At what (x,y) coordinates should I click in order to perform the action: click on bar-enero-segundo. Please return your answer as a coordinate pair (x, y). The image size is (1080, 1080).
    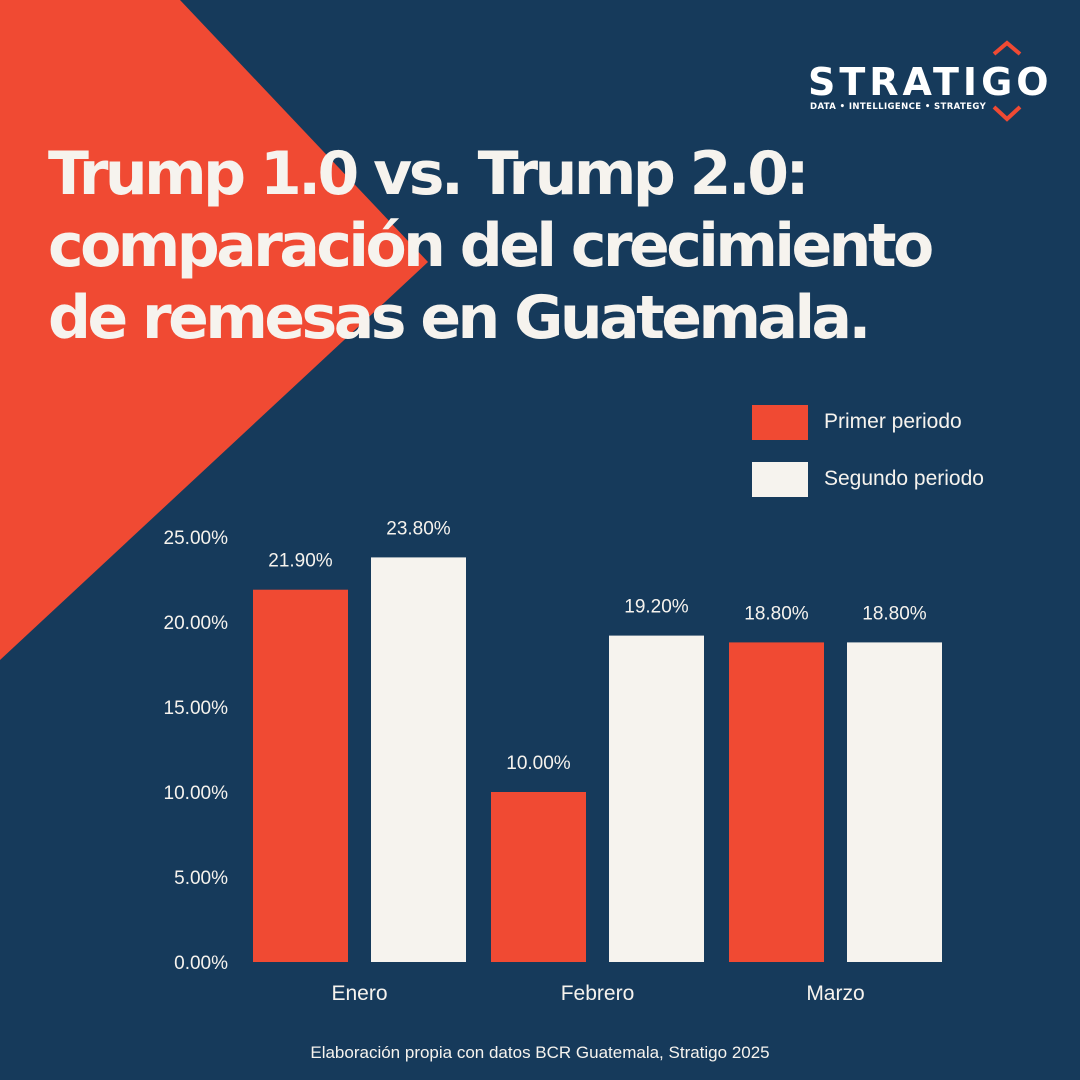
    Looking at the image, I should click on (418, 759).